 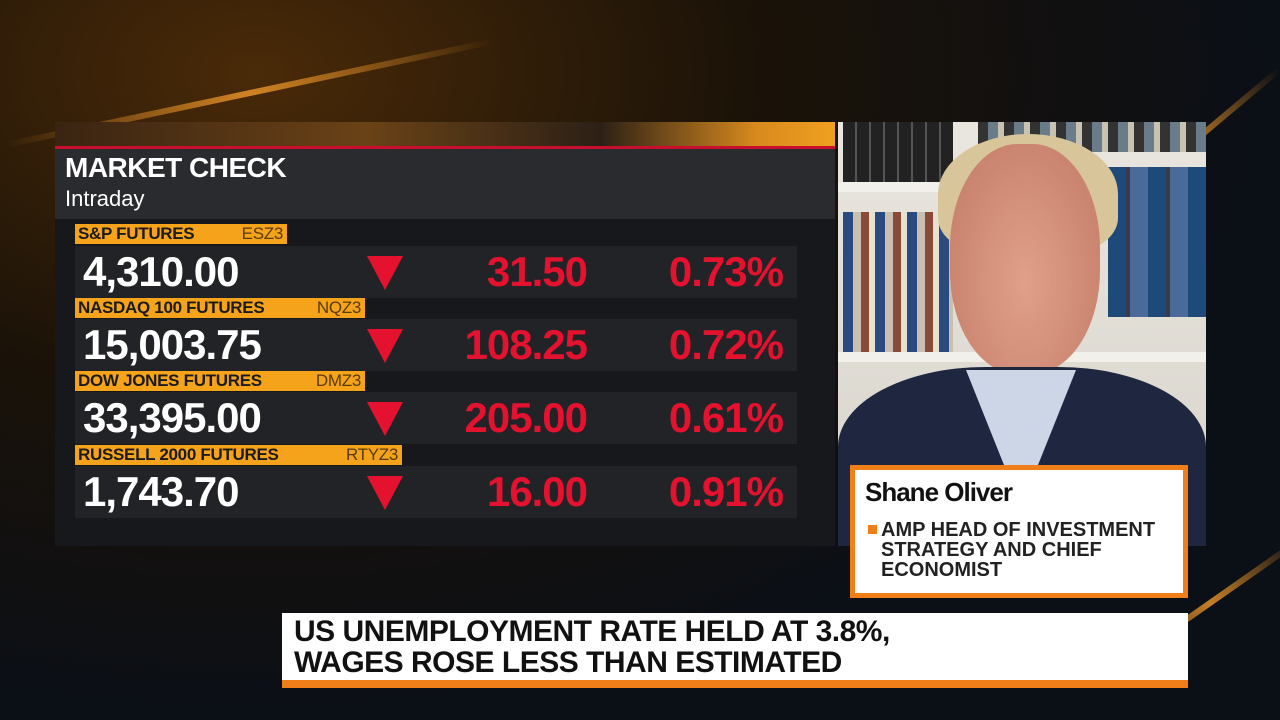 I want to click on row-label: RUSSELL 2000 FUTURES RTYZ3, so click(x=238, y=455).